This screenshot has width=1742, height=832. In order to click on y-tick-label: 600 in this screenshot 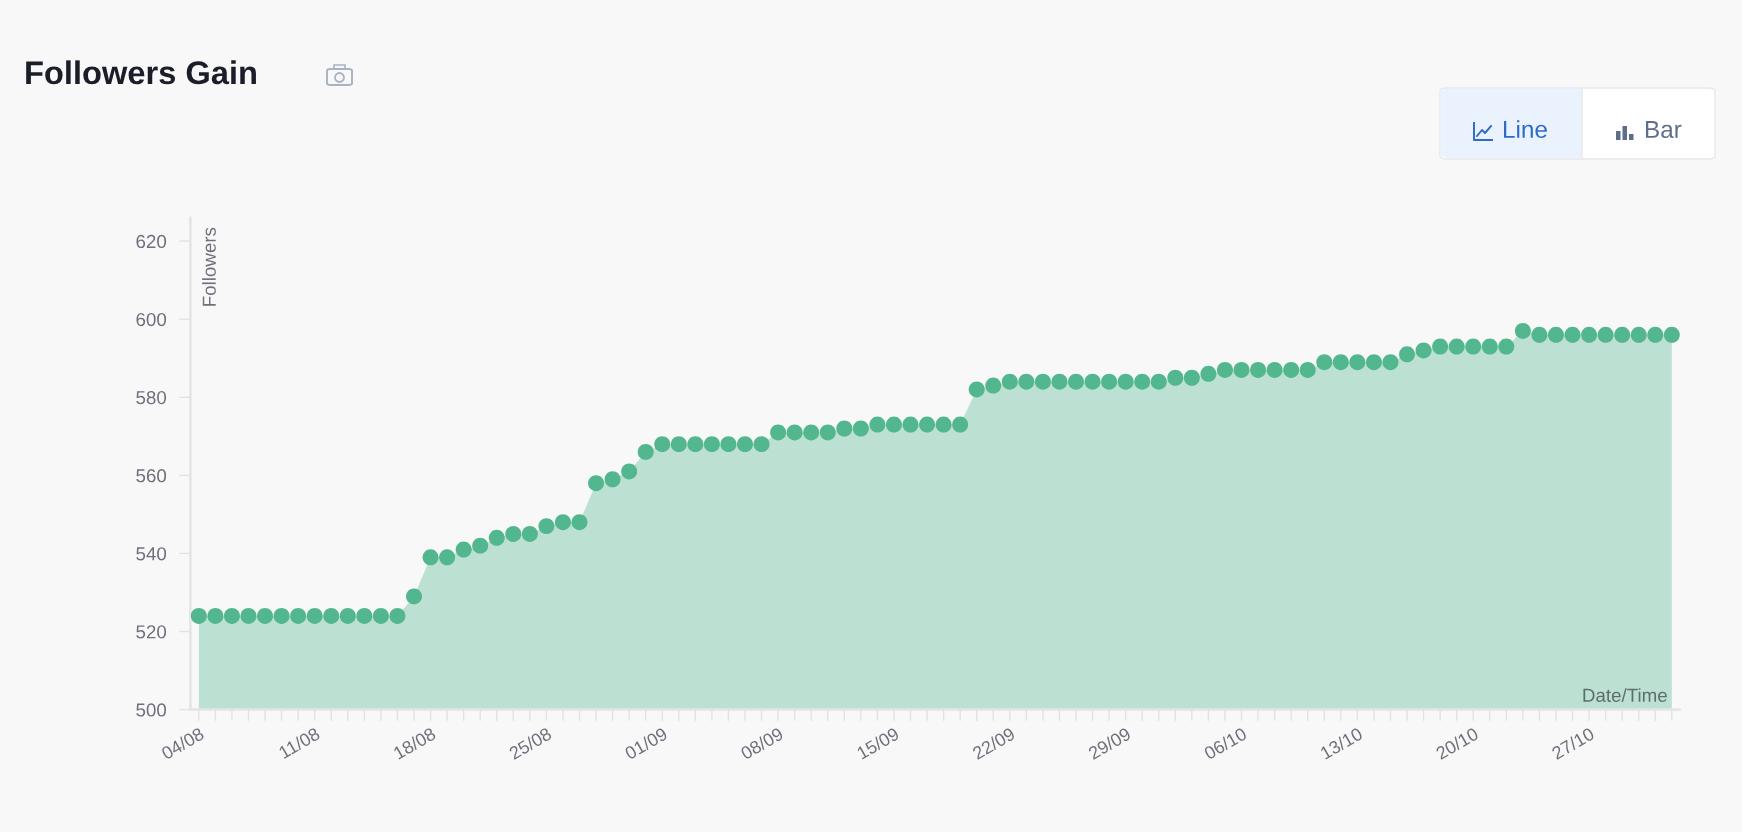, I will do `click(151, 319)`.